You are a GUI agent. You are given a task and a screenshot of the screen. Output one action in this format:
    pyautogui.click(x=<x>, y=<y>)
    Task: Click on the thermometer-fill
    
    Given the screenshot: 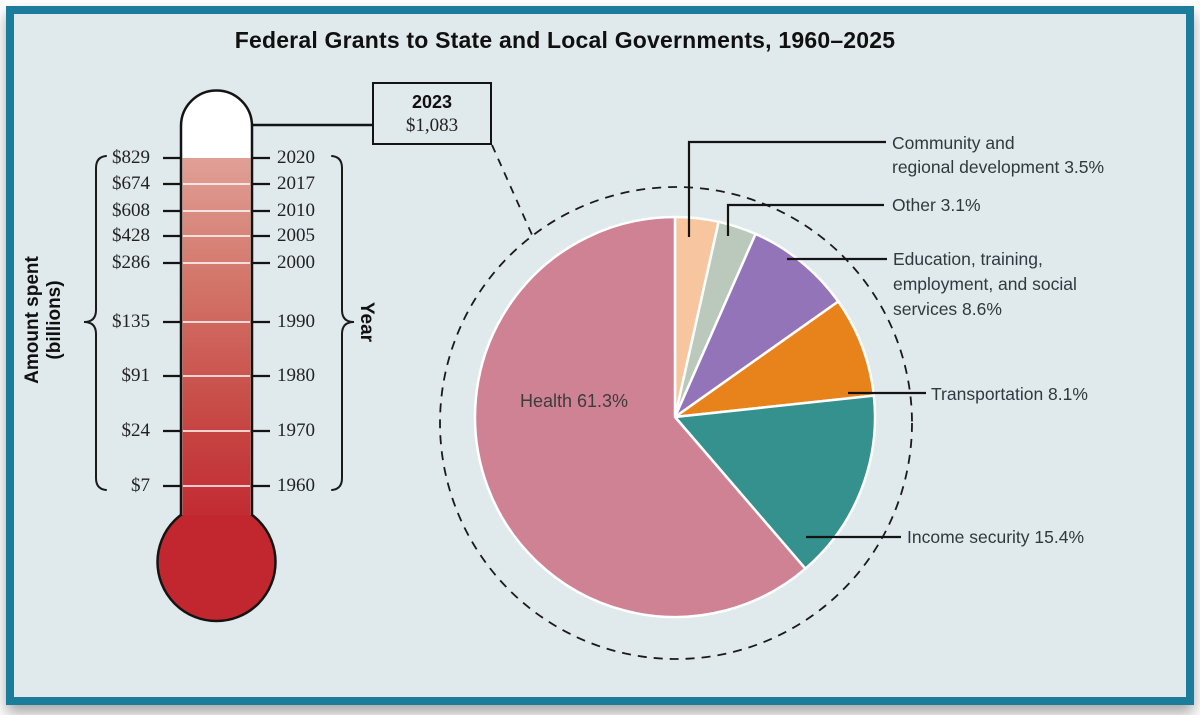 What is the action you would take?
    pyautogui.click(x=216, y=336)
    